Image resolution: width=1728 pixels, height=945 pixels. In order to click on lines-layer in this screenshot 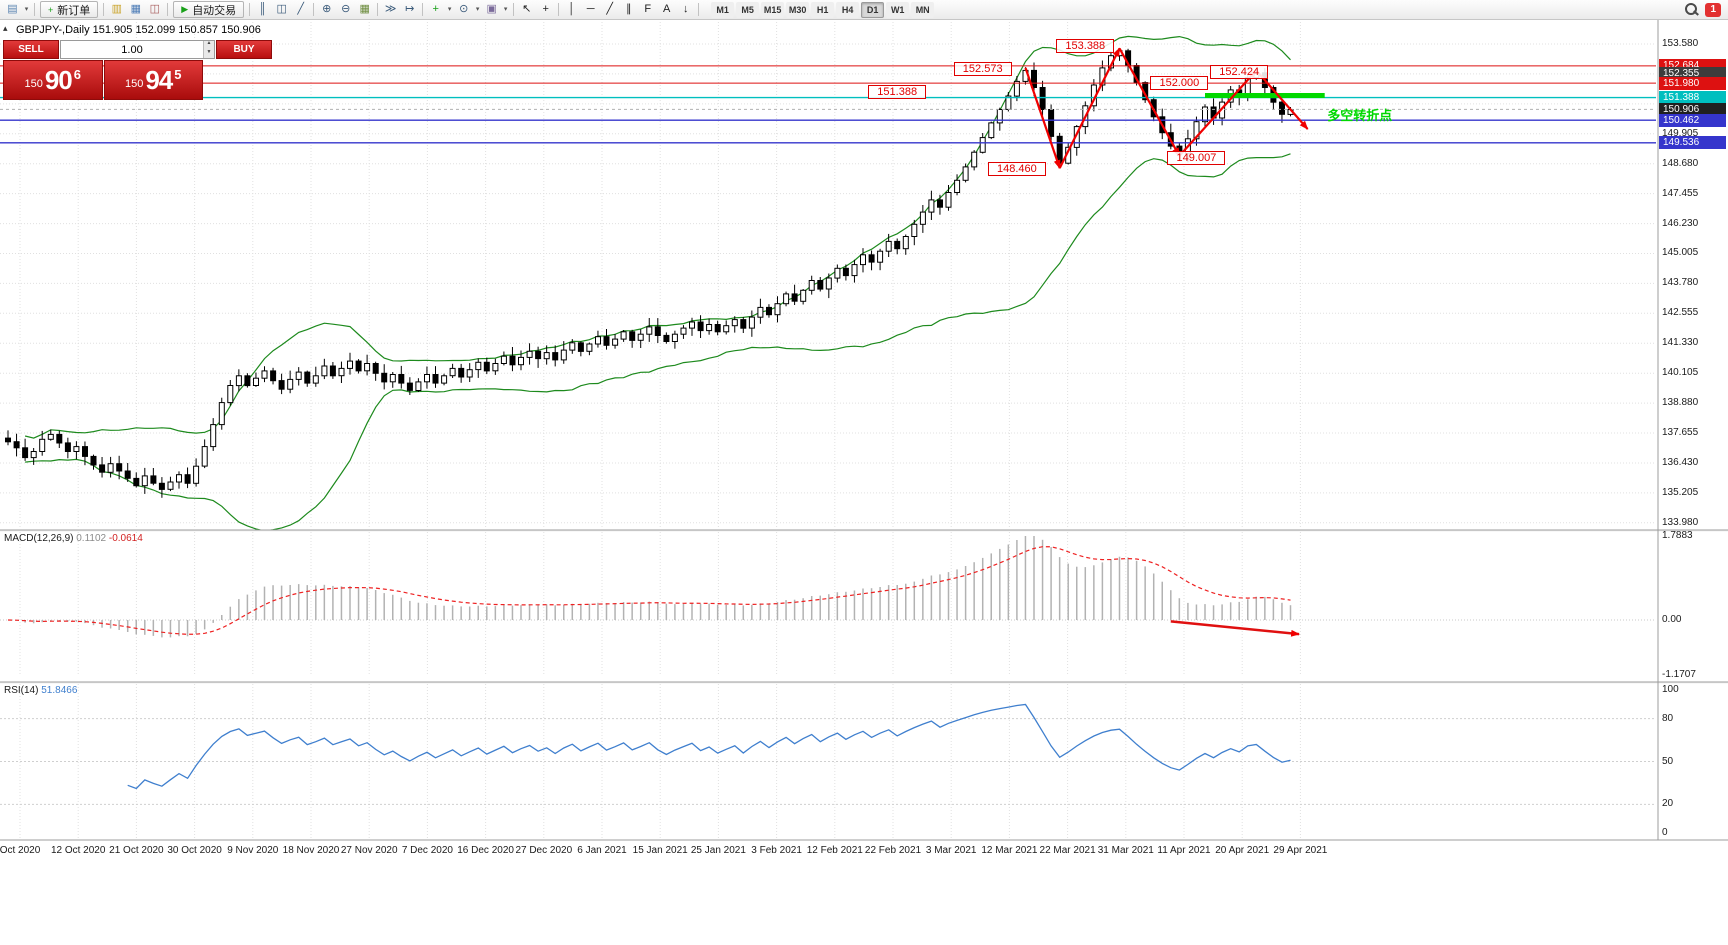, I will do `click(828, 104)`.